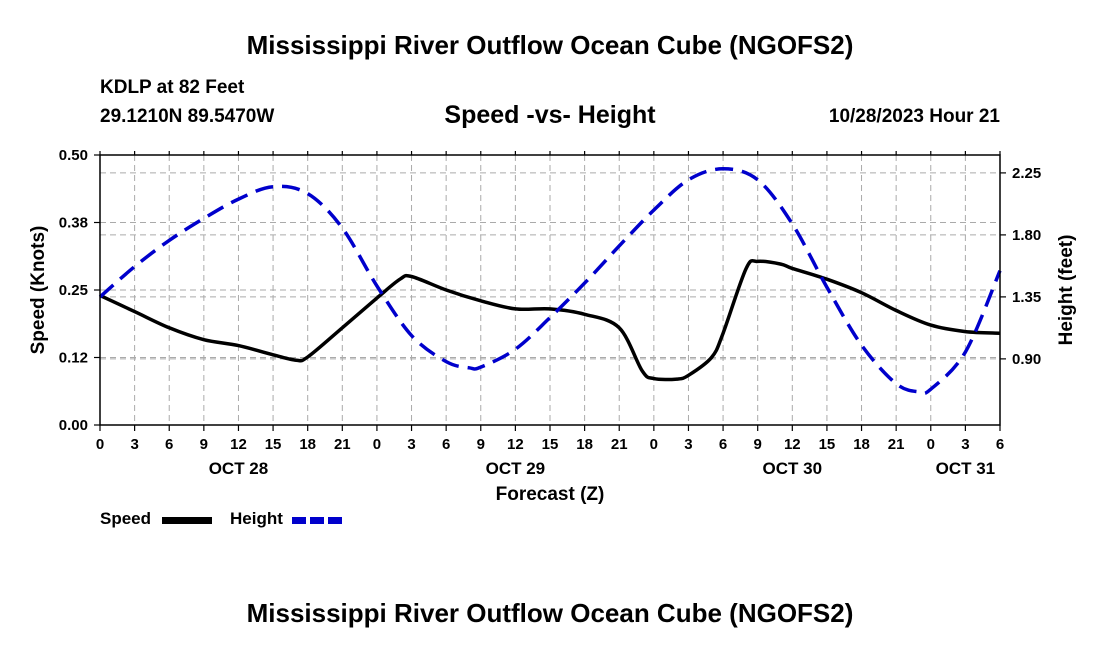 The height and width of the screenshot is (650, 1100). What do you see at coordinates (172, 87) in the screenshot?
I see `station-label: KDLP at 82 Feet` at bounding box center [172, 87].